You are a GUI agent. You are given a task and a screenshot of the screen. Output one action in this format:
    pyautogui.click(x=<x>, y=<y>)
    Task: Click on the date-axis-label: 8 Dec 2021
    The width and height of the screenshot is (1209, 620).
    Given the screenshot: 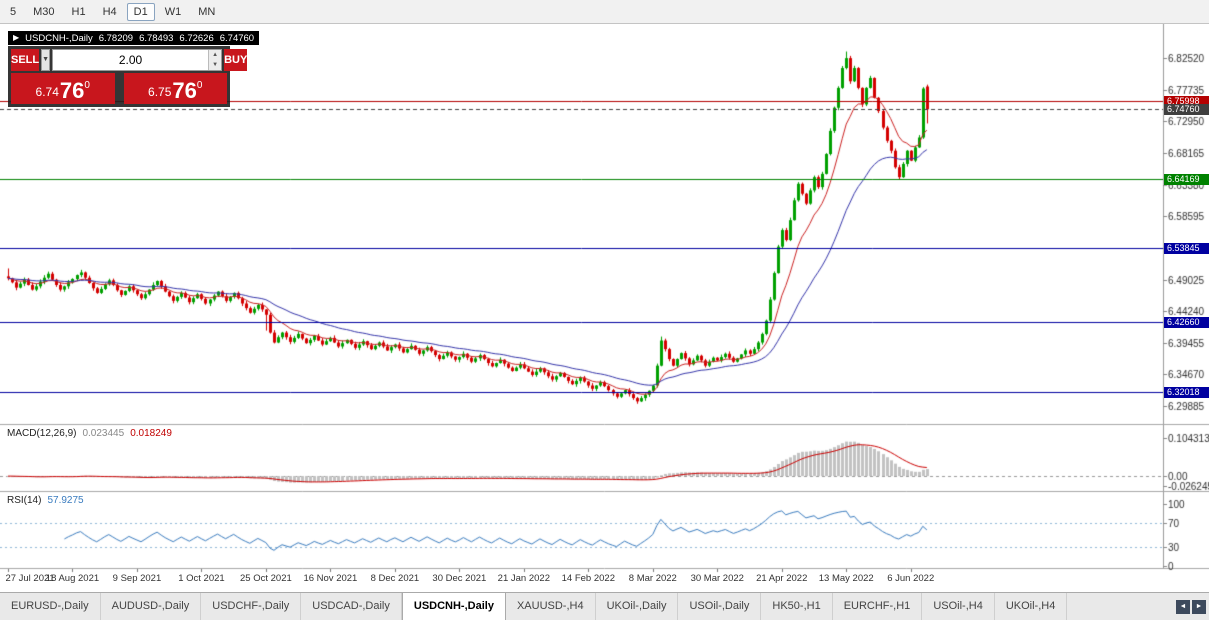 What is the action you would take?
    pyautogui.click(x=395, y=578)
    